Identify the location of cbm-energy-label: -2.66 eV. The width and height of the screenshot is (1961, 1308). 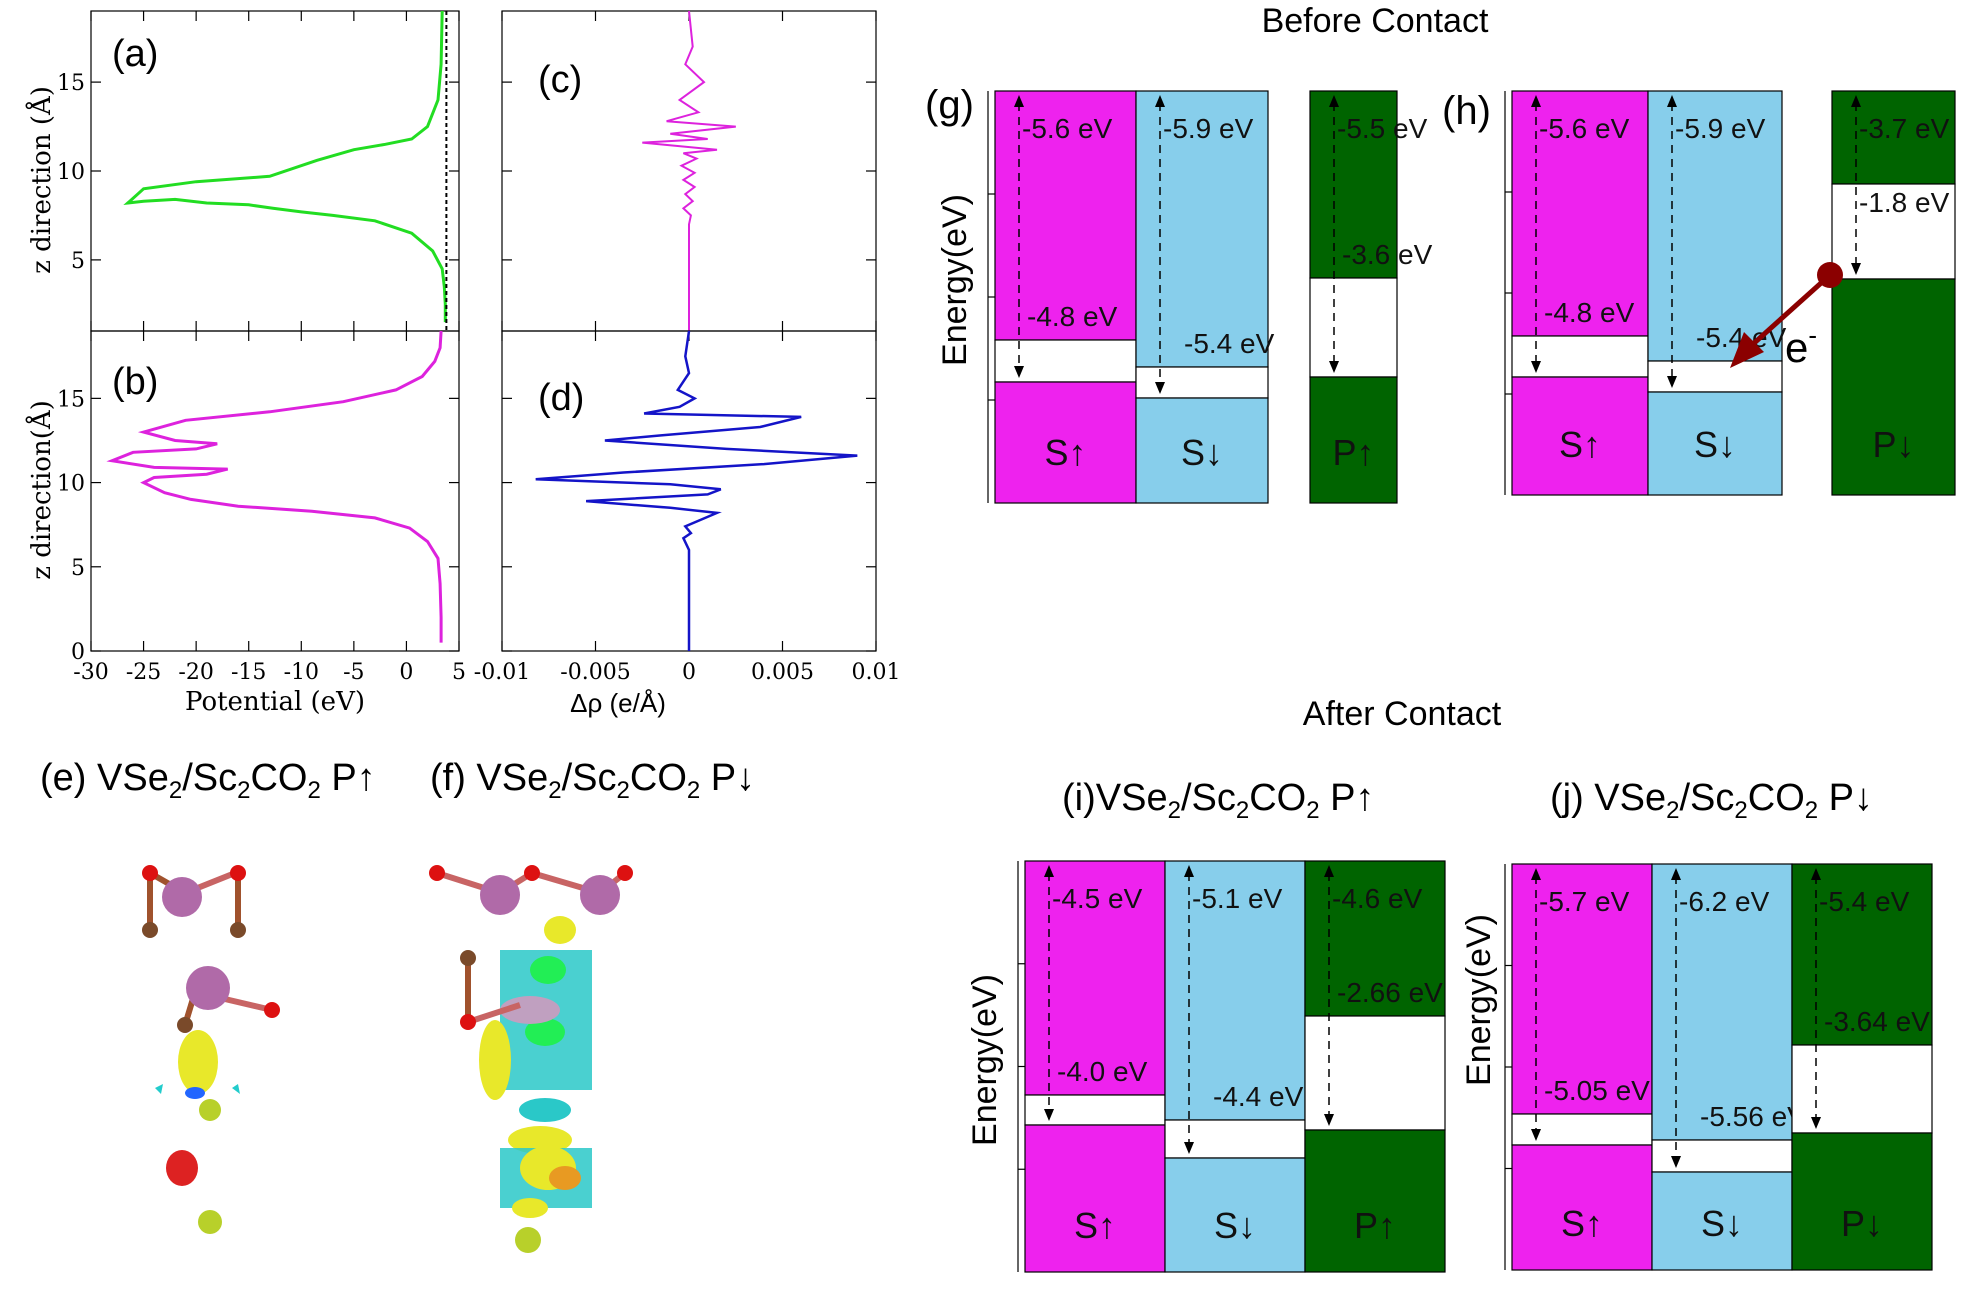
(1390, 992).